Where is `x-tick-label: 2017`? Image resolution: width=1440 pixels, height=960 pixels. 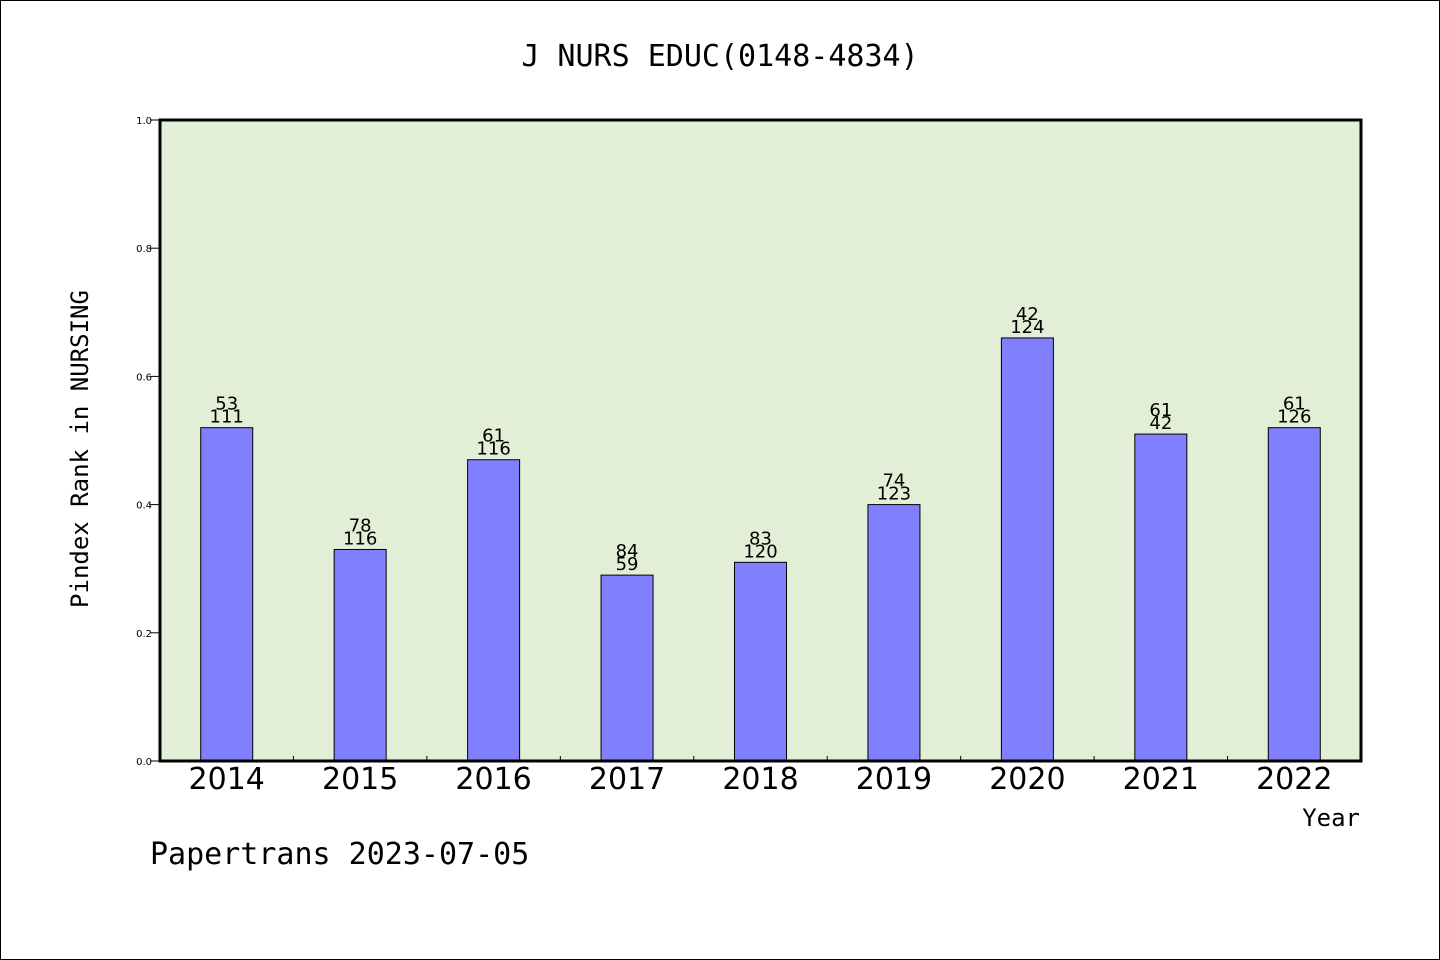 x-tick-label: 2017 is located at coordinates (627, 779).